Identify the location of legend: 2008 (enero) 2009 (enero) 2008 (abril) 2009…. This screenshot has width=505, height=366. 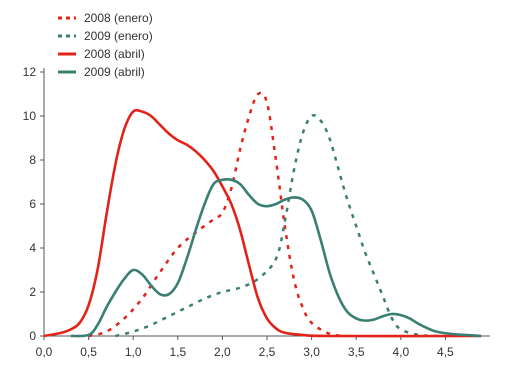
(105, 45).